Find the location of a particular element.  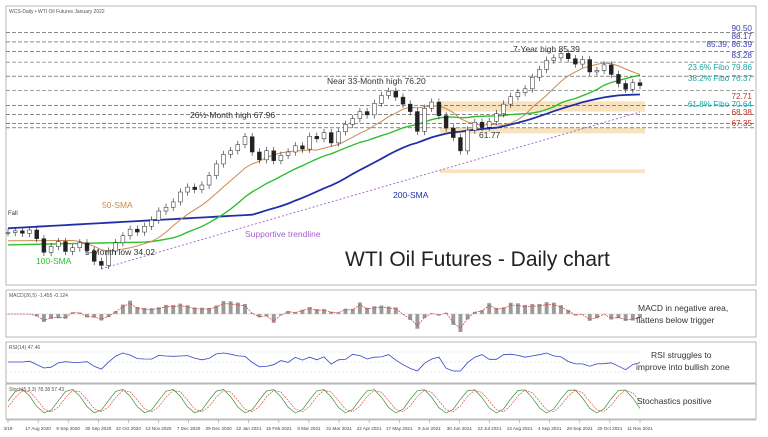

label-supportive-trendline: Supportive trendline is located at coordinates (283, 234).